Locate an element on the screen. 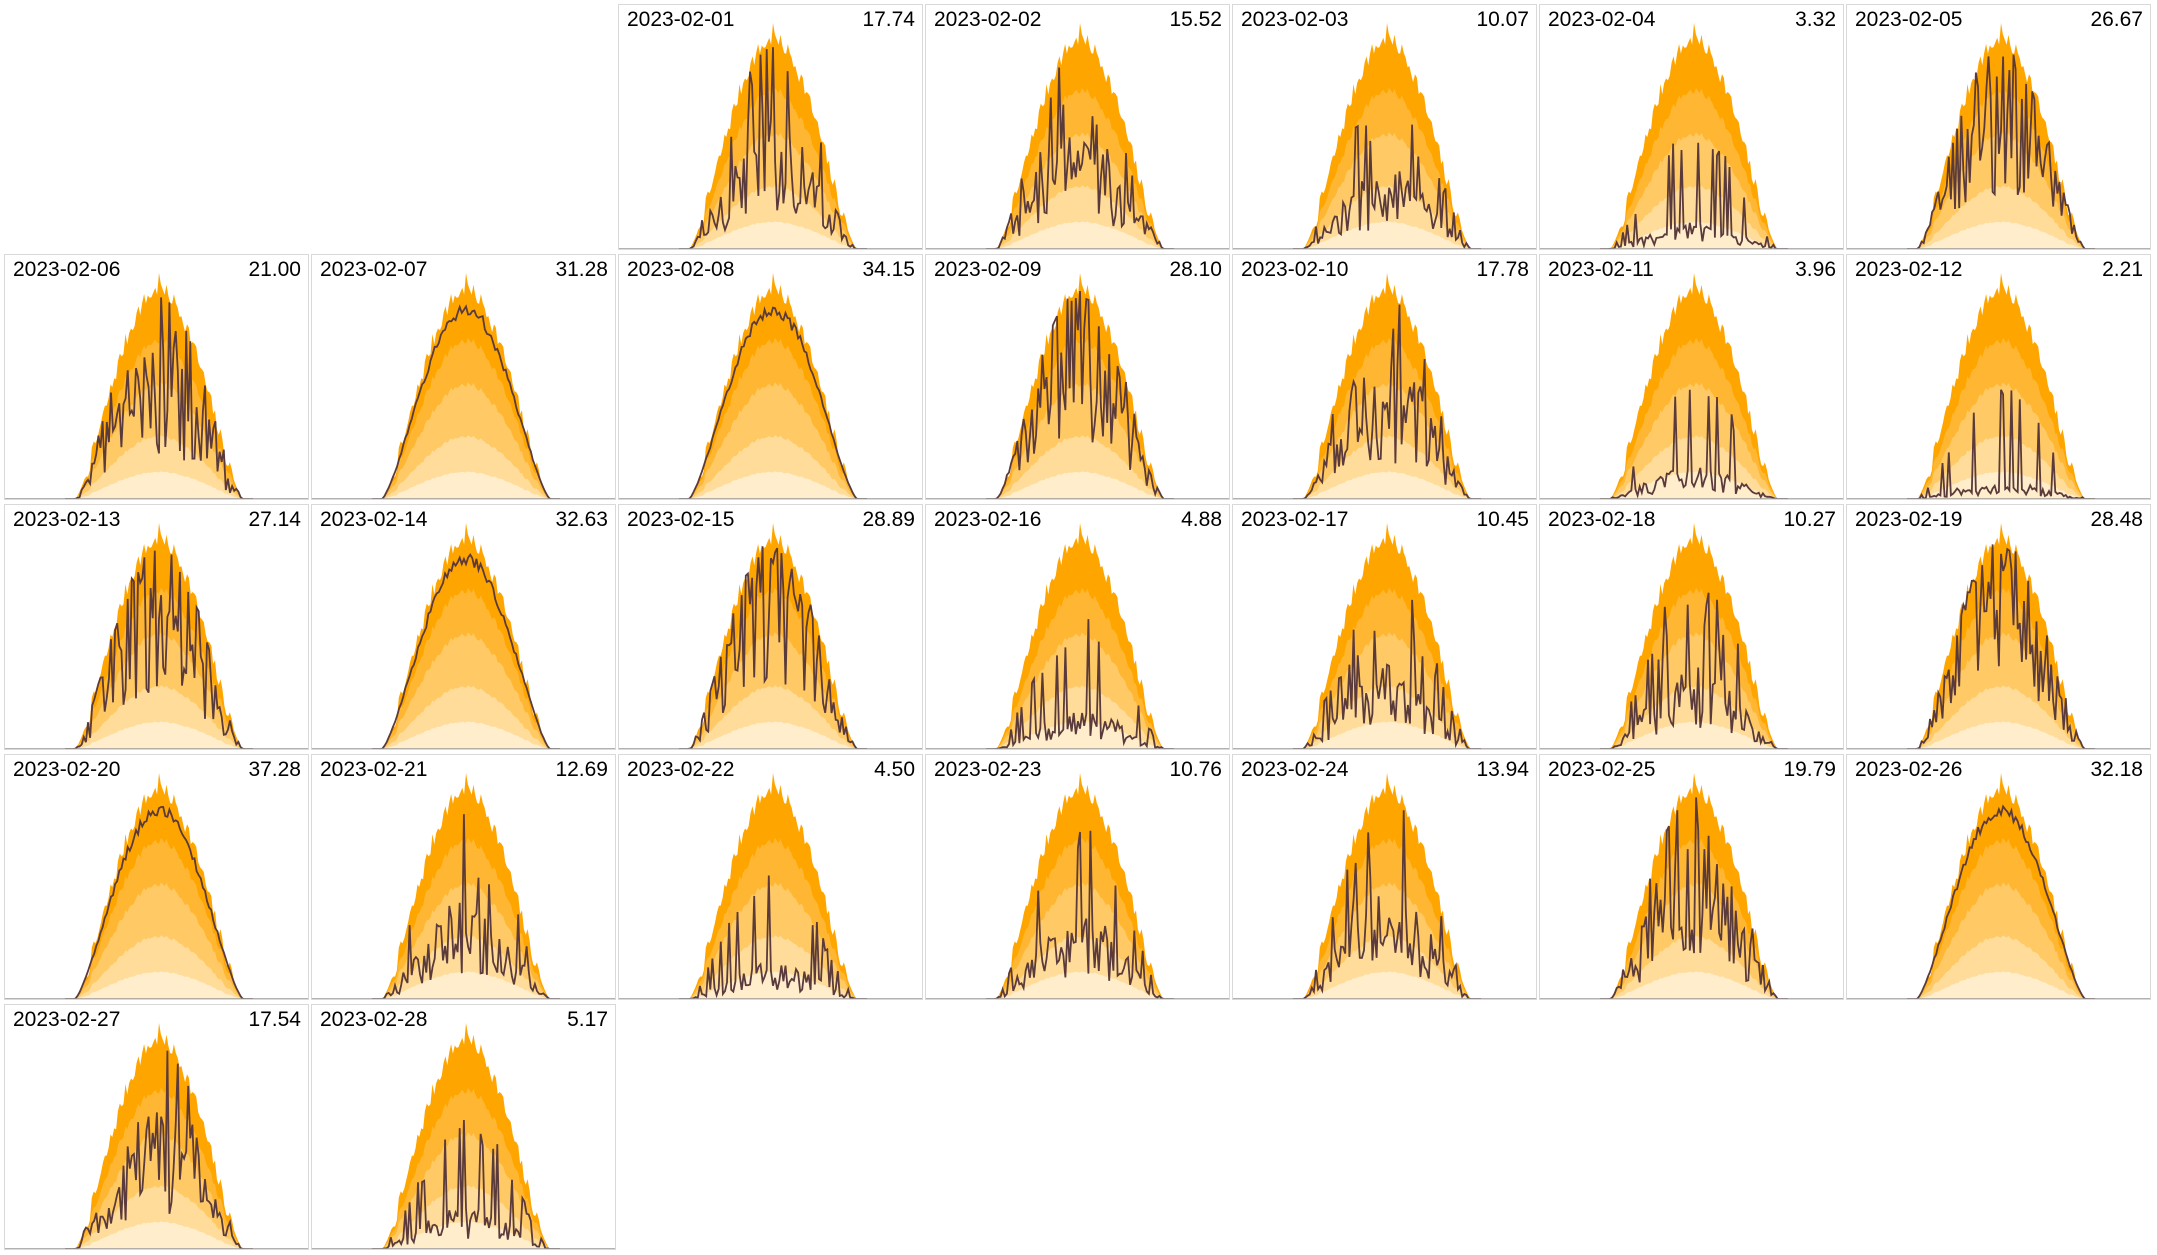 Image resolution: width=2157 pixels, height=1255 pixels. day-cell: 2023-02-19 28.48 is located at coordinates (1998, 627).